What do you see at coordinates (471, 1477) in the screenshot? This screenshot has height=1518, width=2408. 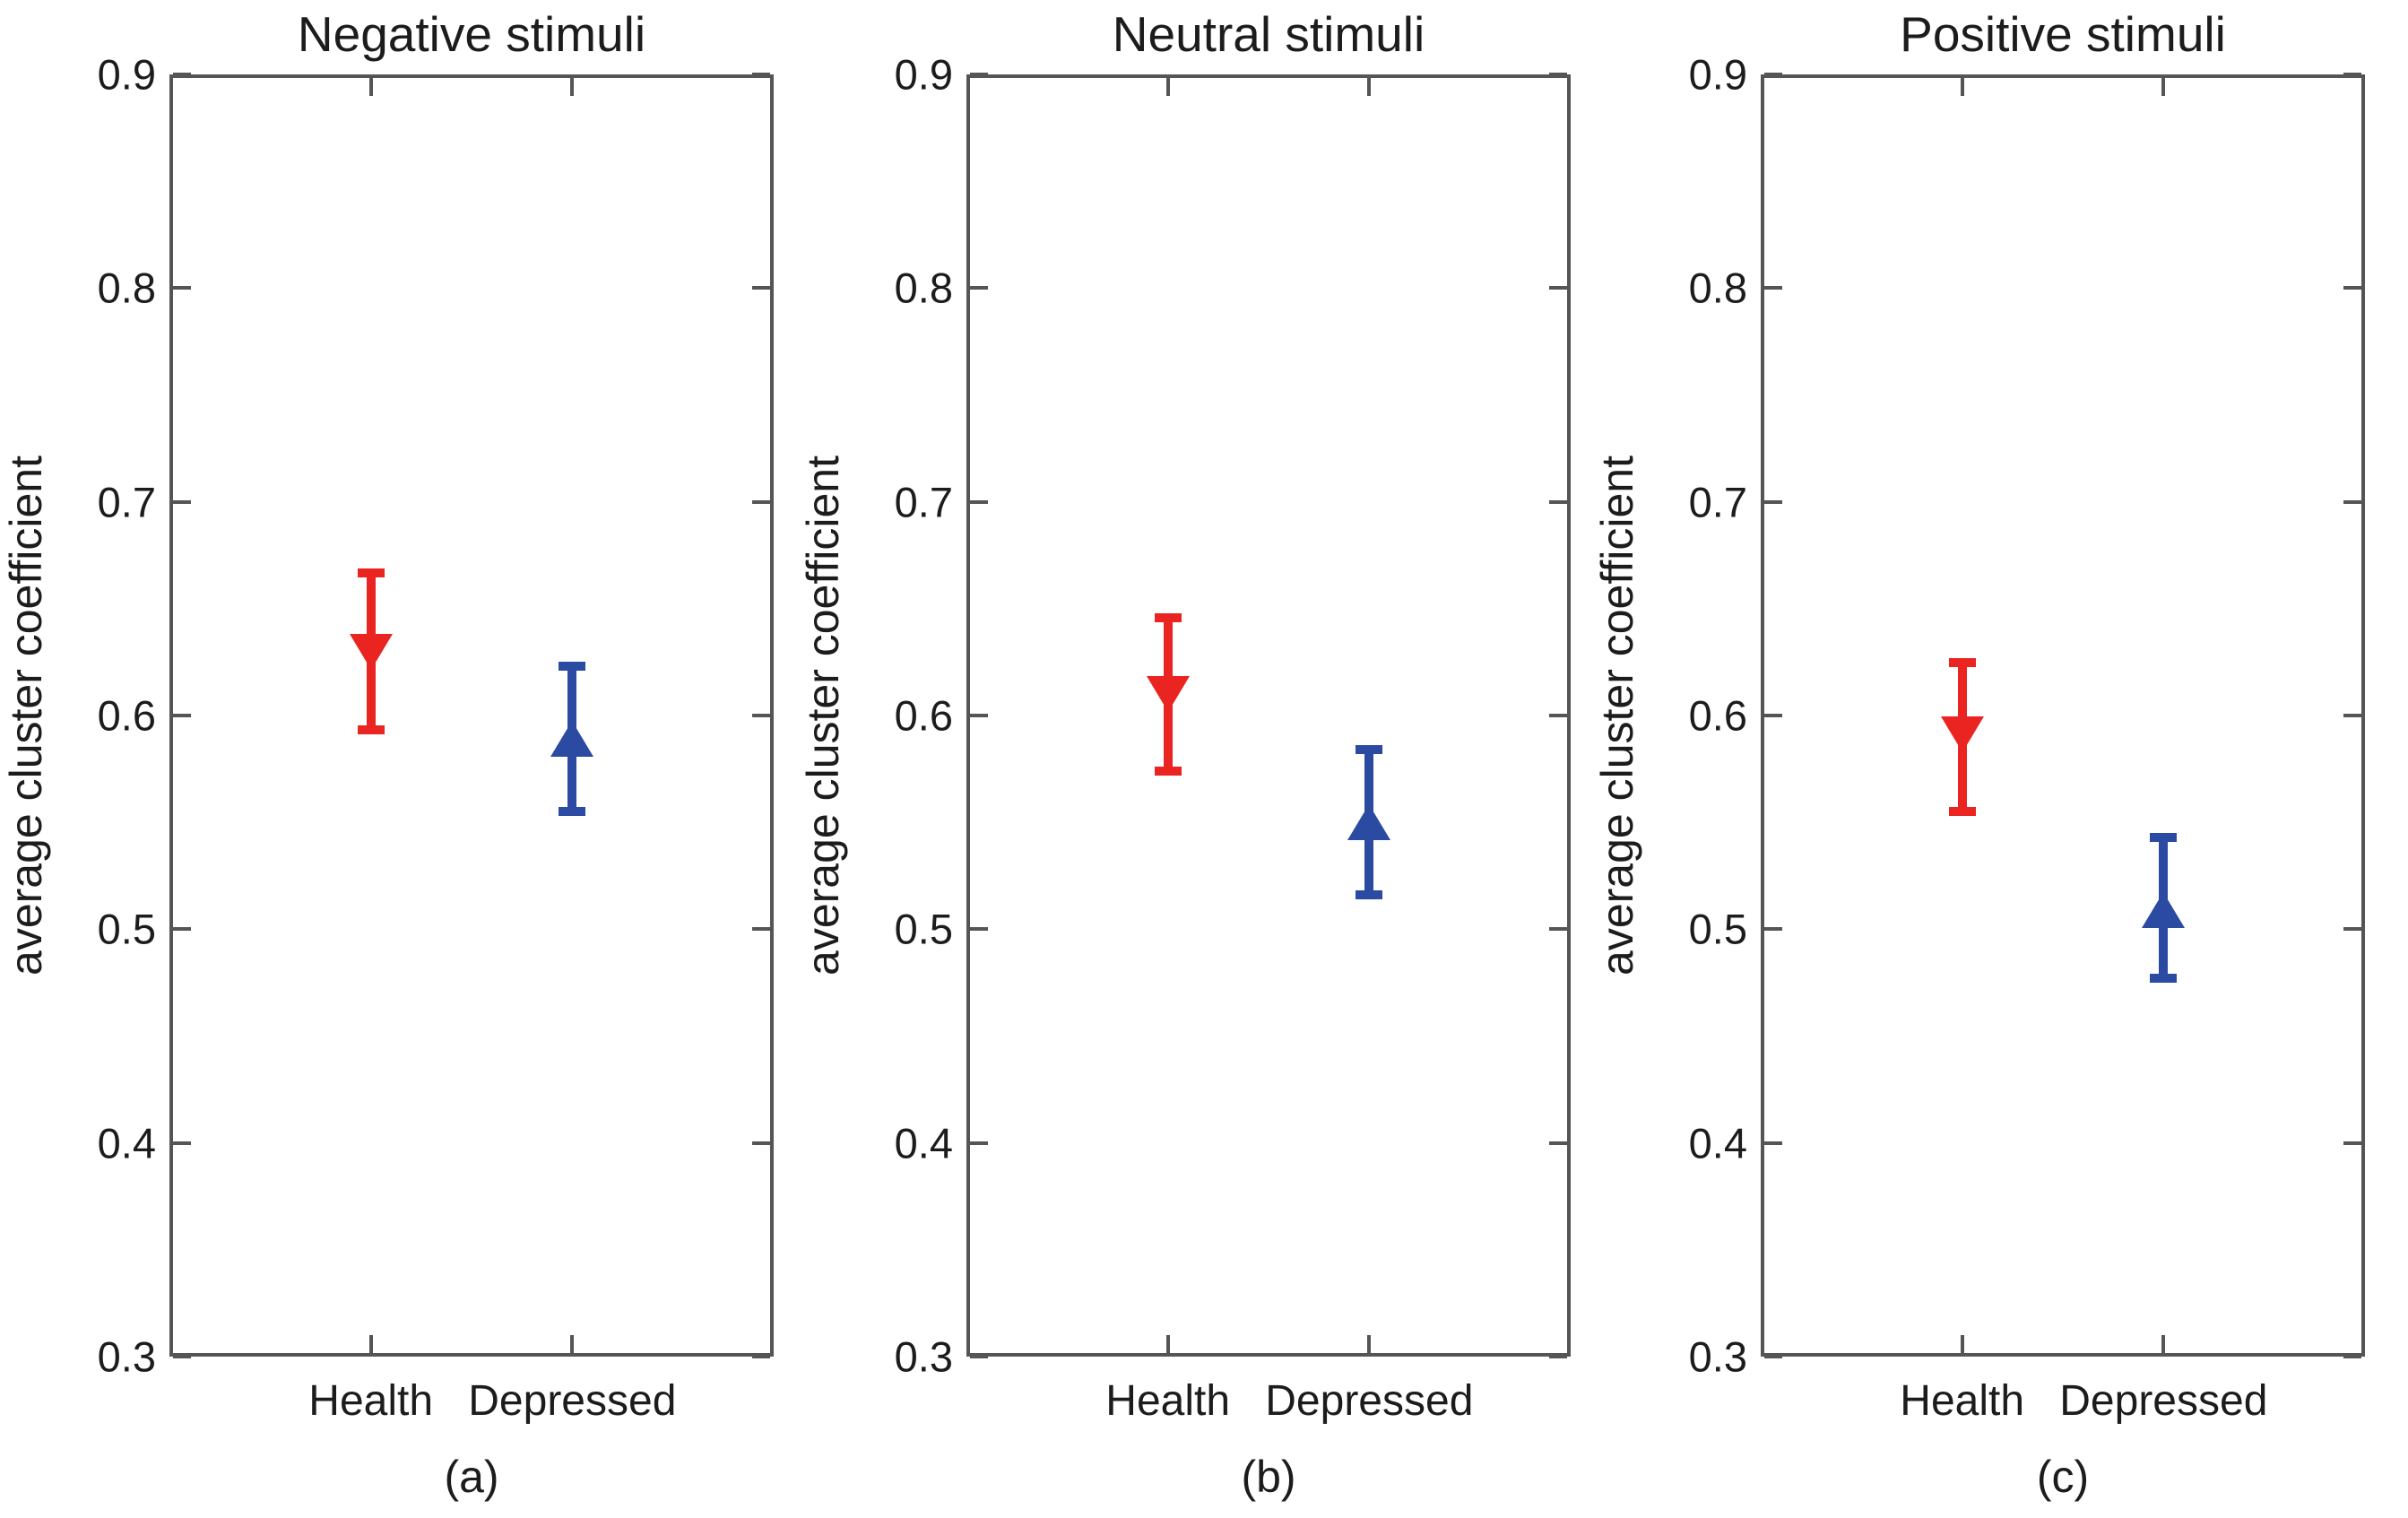 I see `panel-sublabel: (a)` at bounding box center [471, 1477].